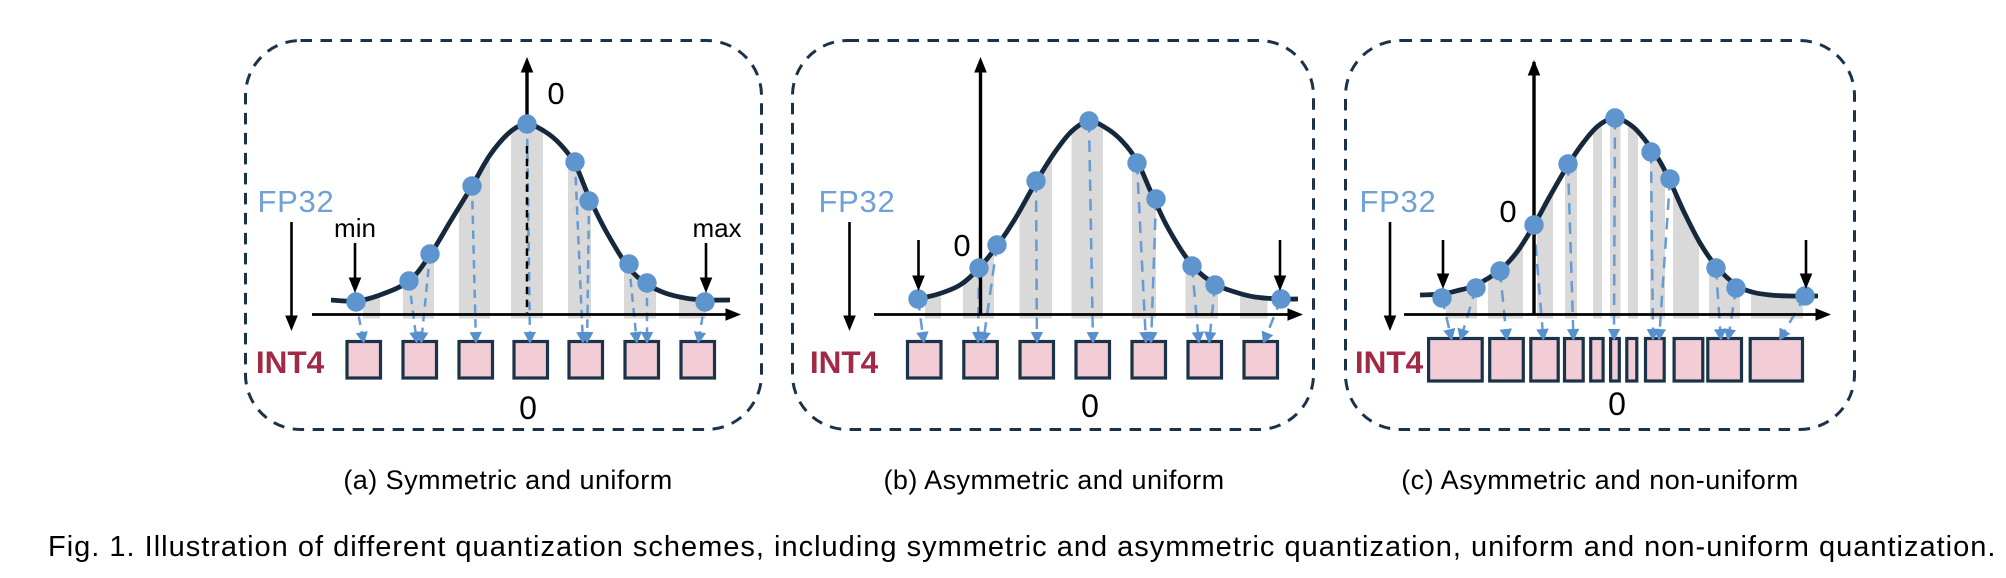 This screenshot has width=2006, height=578. Describe the element at coordinates (1600, 480) in the screenshot. I see `svg-text: (c) Asymmetric and non-uniform` at that location.